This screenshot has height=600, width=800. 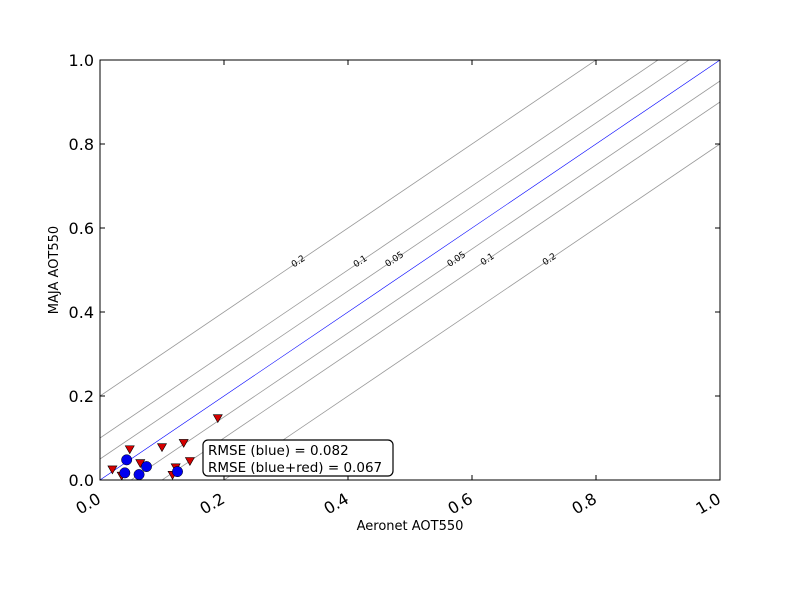 I want to click on y-axis-label: MAJA AOT550, so click(x=54, y=270).